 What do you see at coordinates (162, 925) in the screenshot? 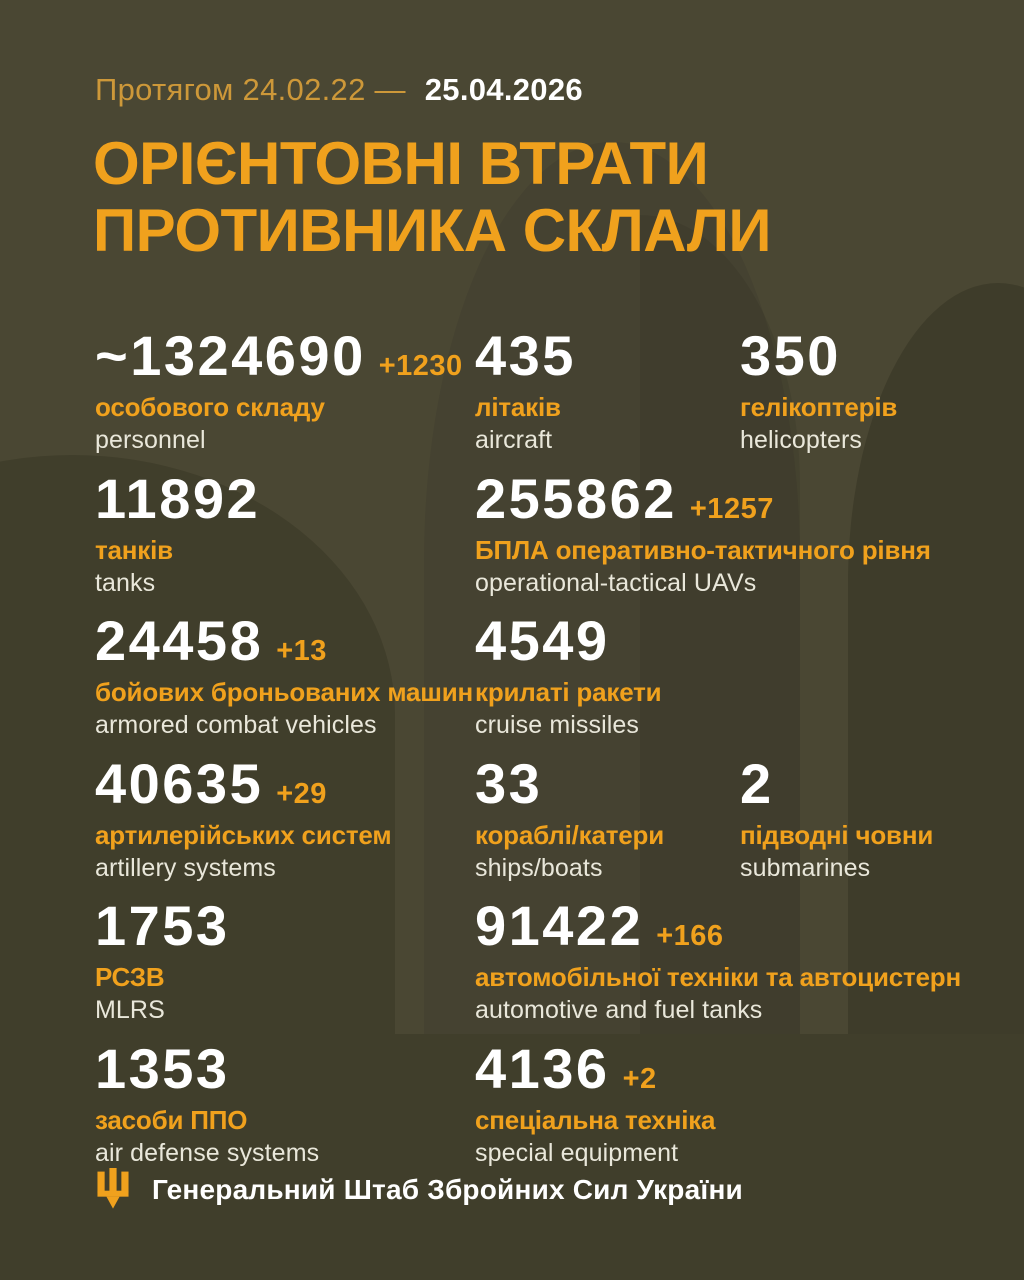
I see `stat-value: 1753` at bounding box center [162, 925].